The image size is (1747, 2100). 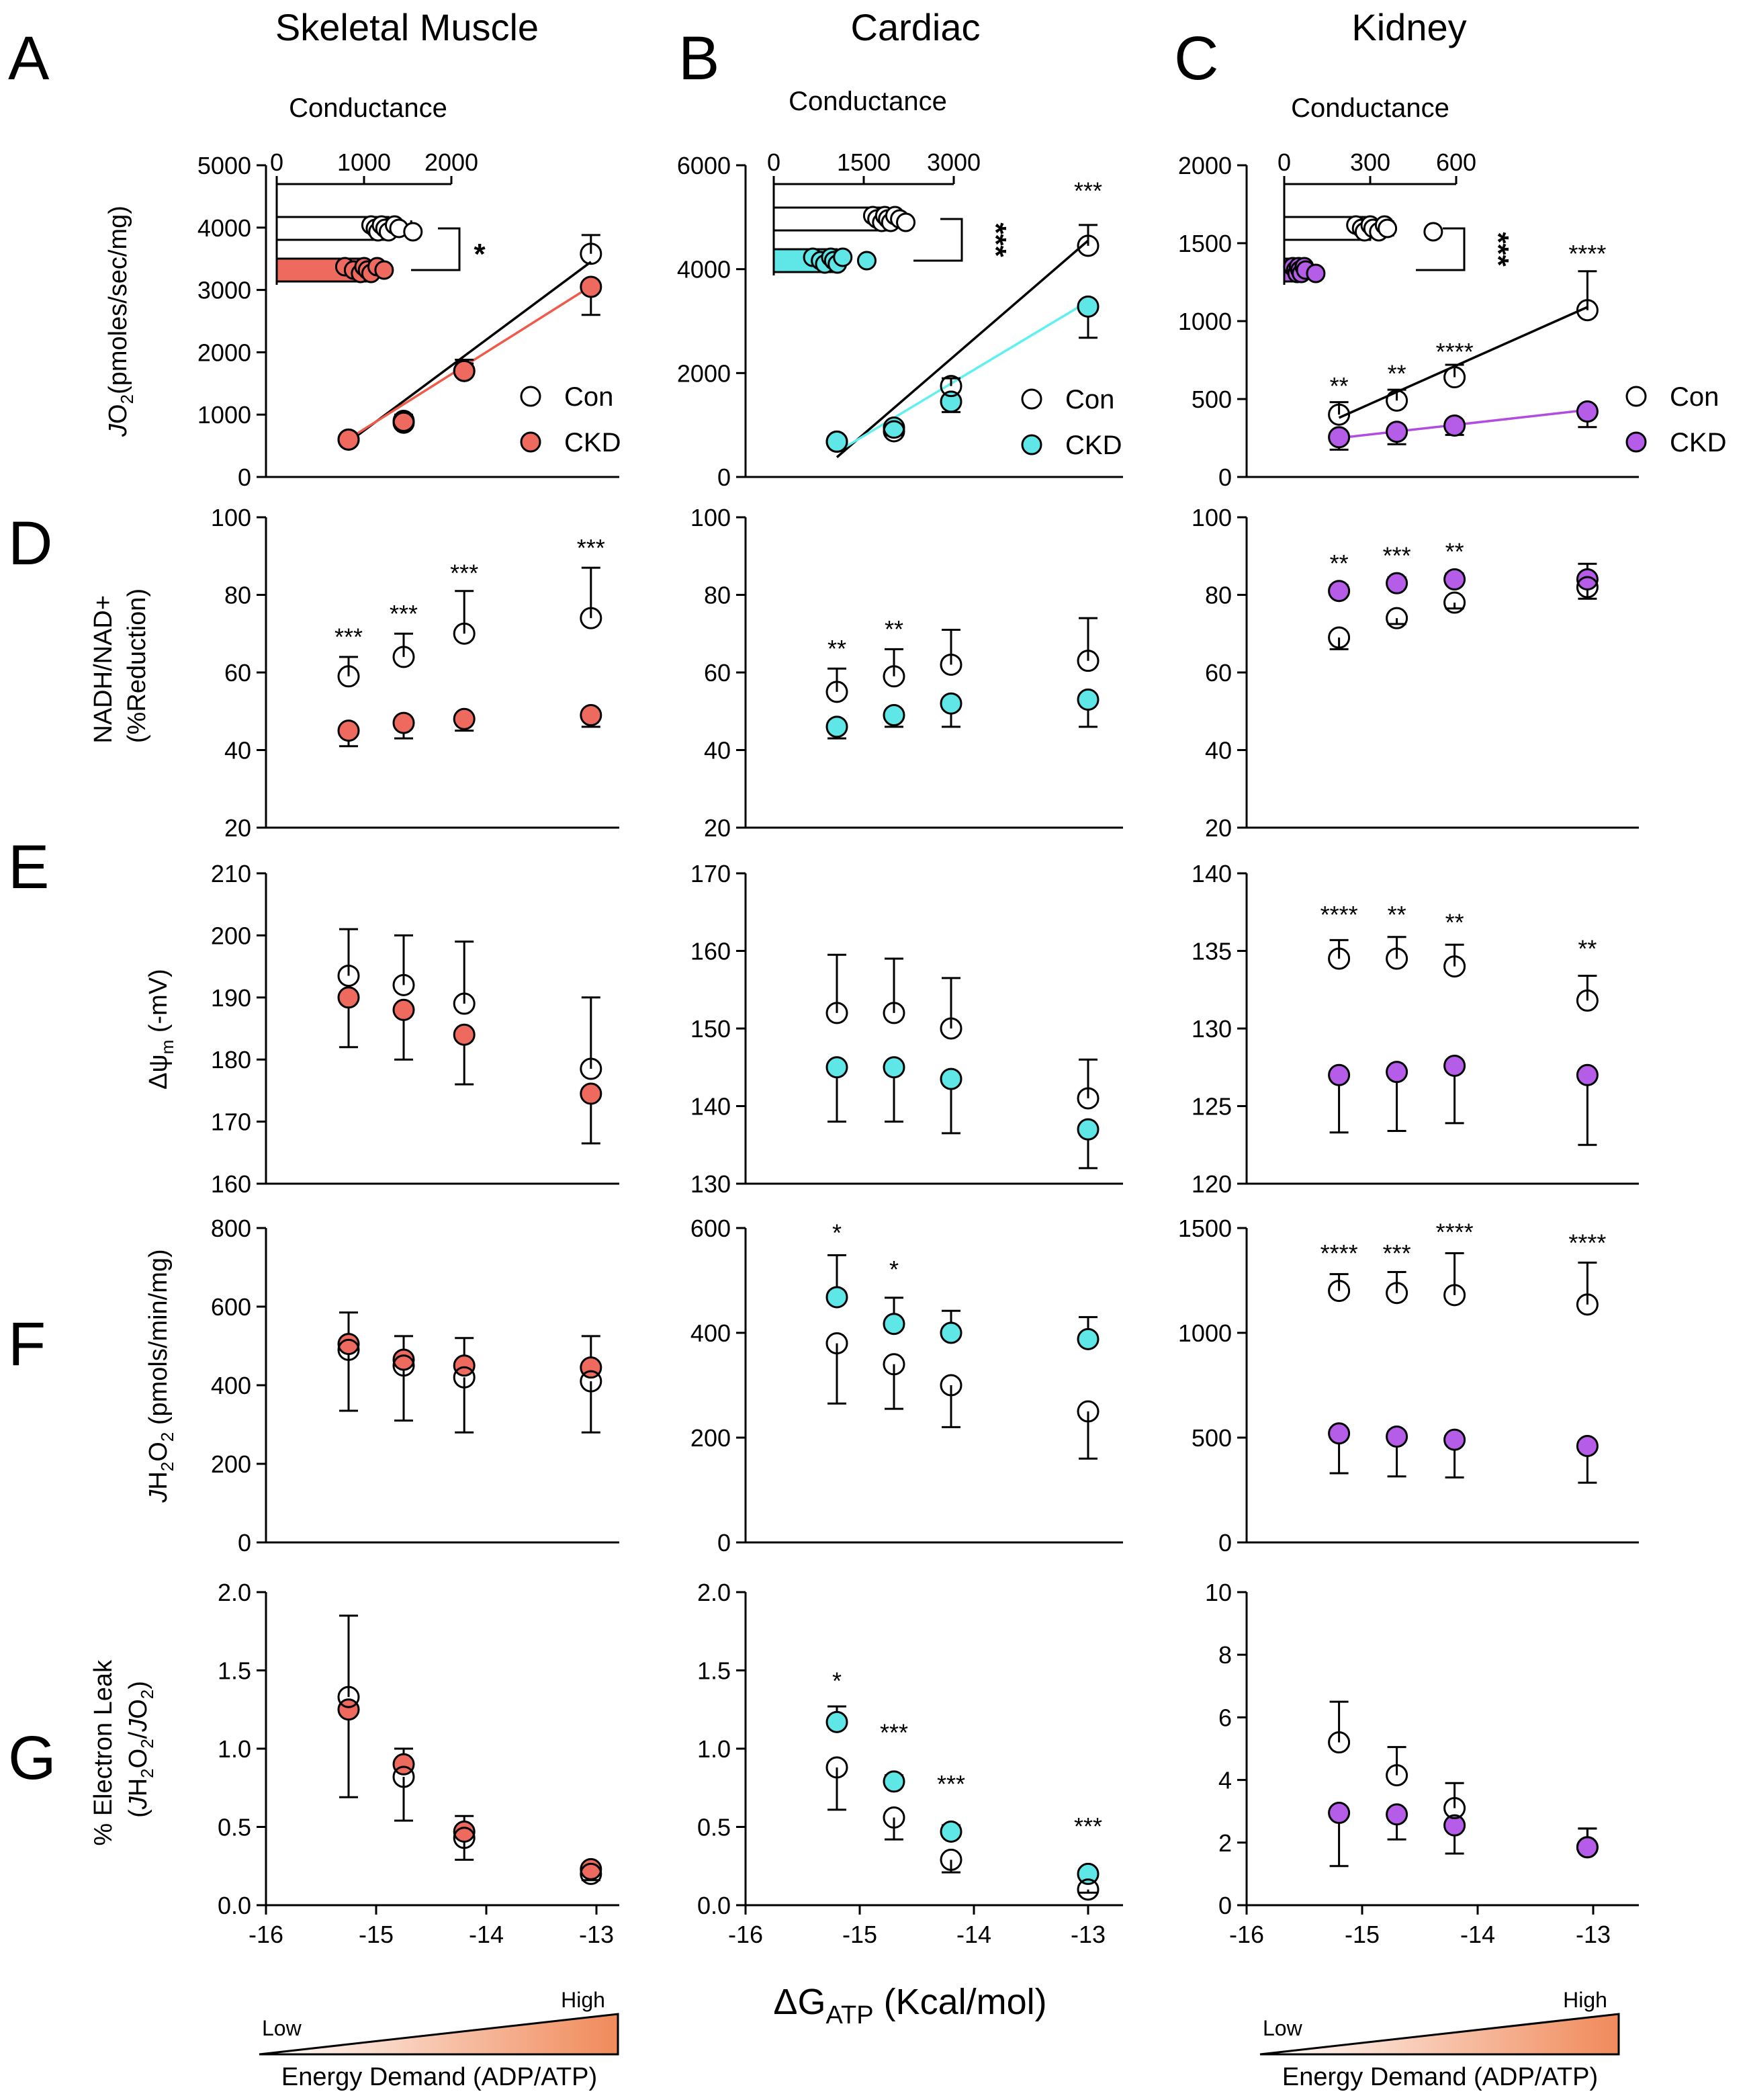 I want to click on y-tick-label: 500, so click(x=1212, y=399).